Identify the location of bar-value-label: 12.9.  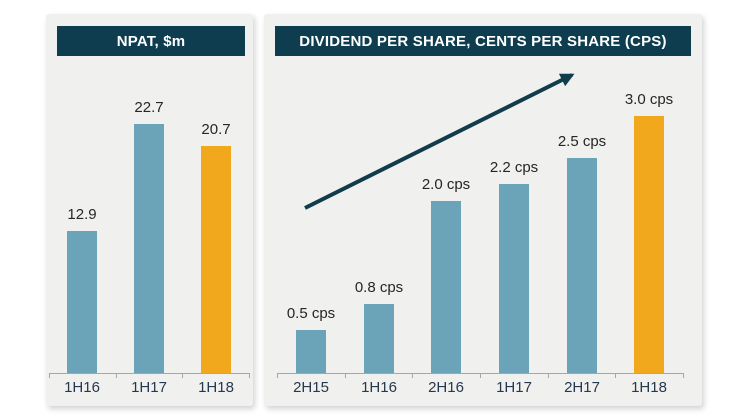
(82, 214).